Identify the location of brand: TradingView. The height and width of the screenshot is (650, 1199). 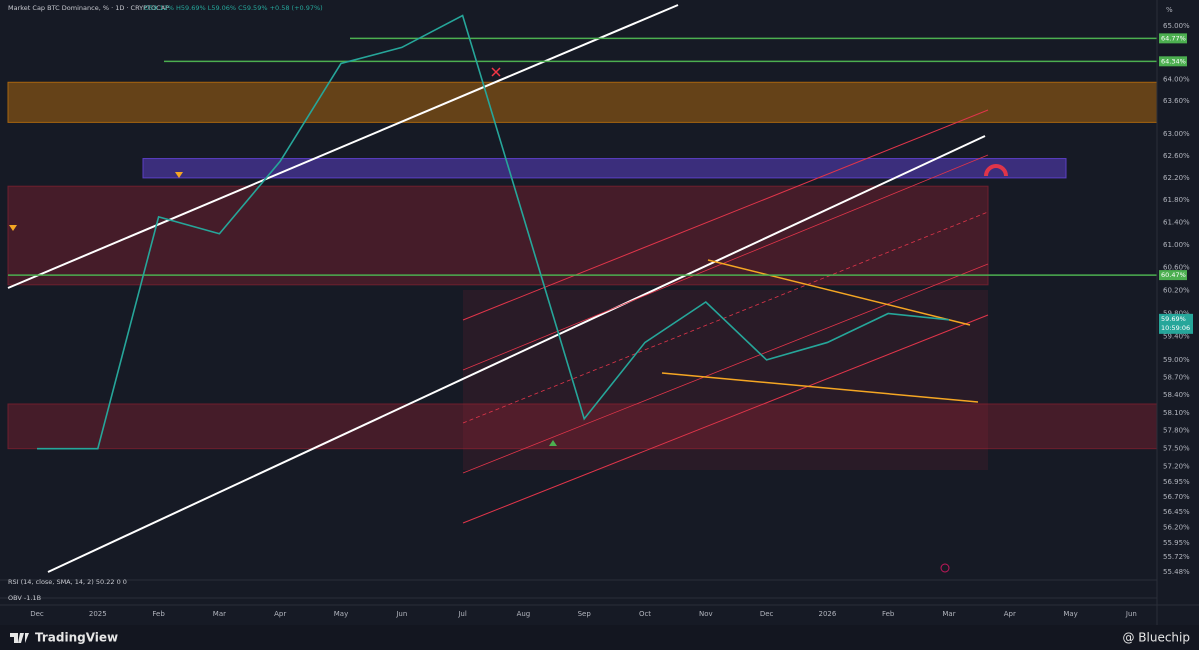
(76, 638).